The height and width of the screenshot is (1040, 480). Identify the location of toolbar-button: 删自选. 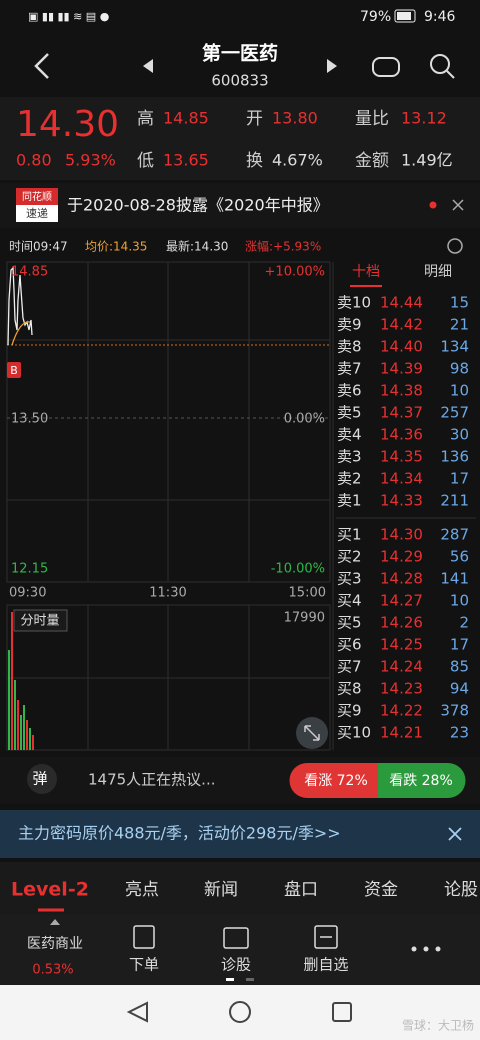
(325, 965).